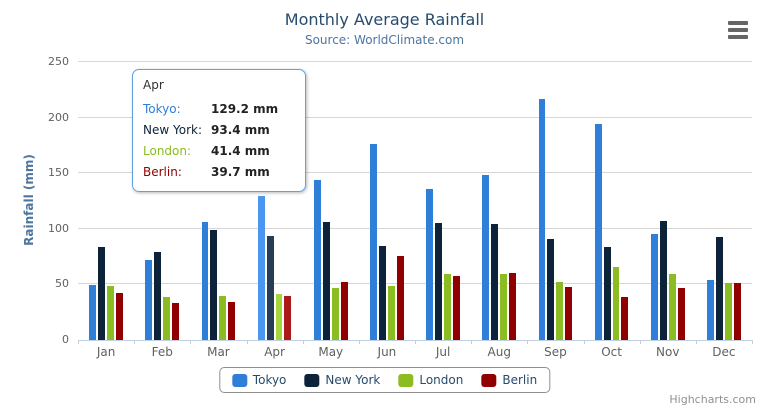 This screenshot has width=769, height=416. I want to click on bar-london-dec, so click(728, 311).